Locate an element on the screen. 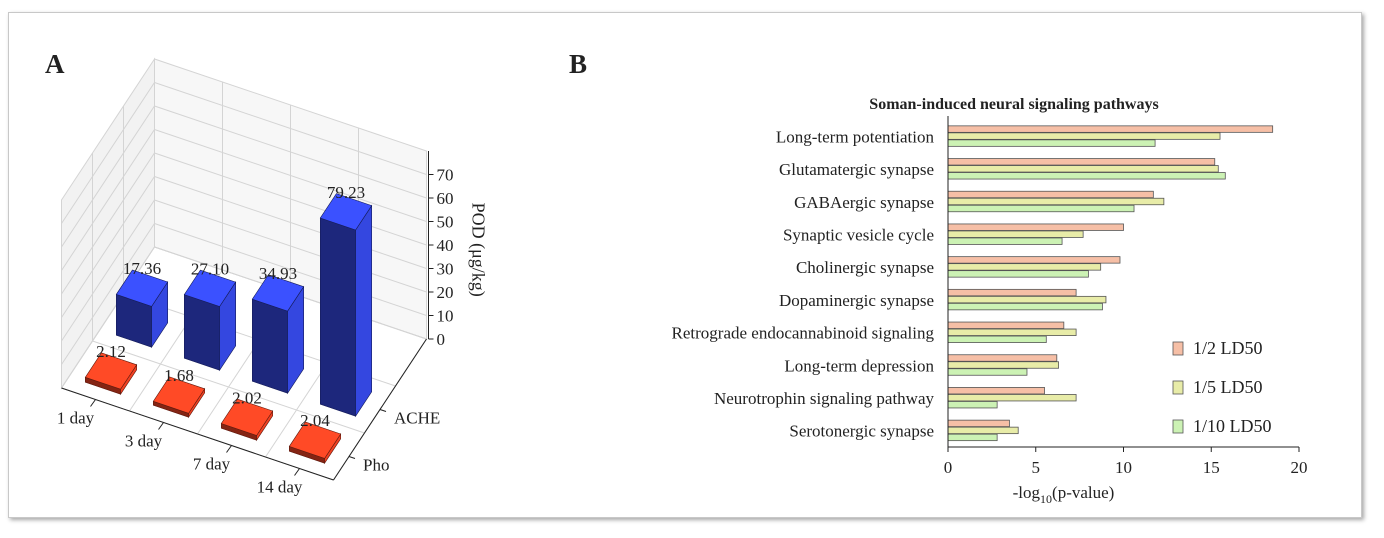  z-tick-label: 50 is located at coordinates (445, 222).